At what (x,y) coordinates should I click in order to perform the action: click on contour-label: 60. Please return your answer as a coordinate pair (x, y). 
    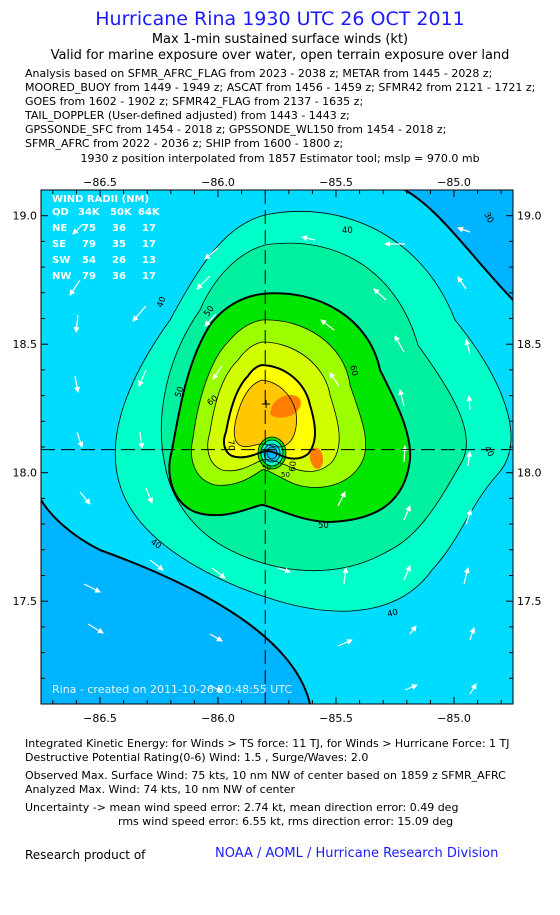
    Looking at the image, I should click on (353, 370).